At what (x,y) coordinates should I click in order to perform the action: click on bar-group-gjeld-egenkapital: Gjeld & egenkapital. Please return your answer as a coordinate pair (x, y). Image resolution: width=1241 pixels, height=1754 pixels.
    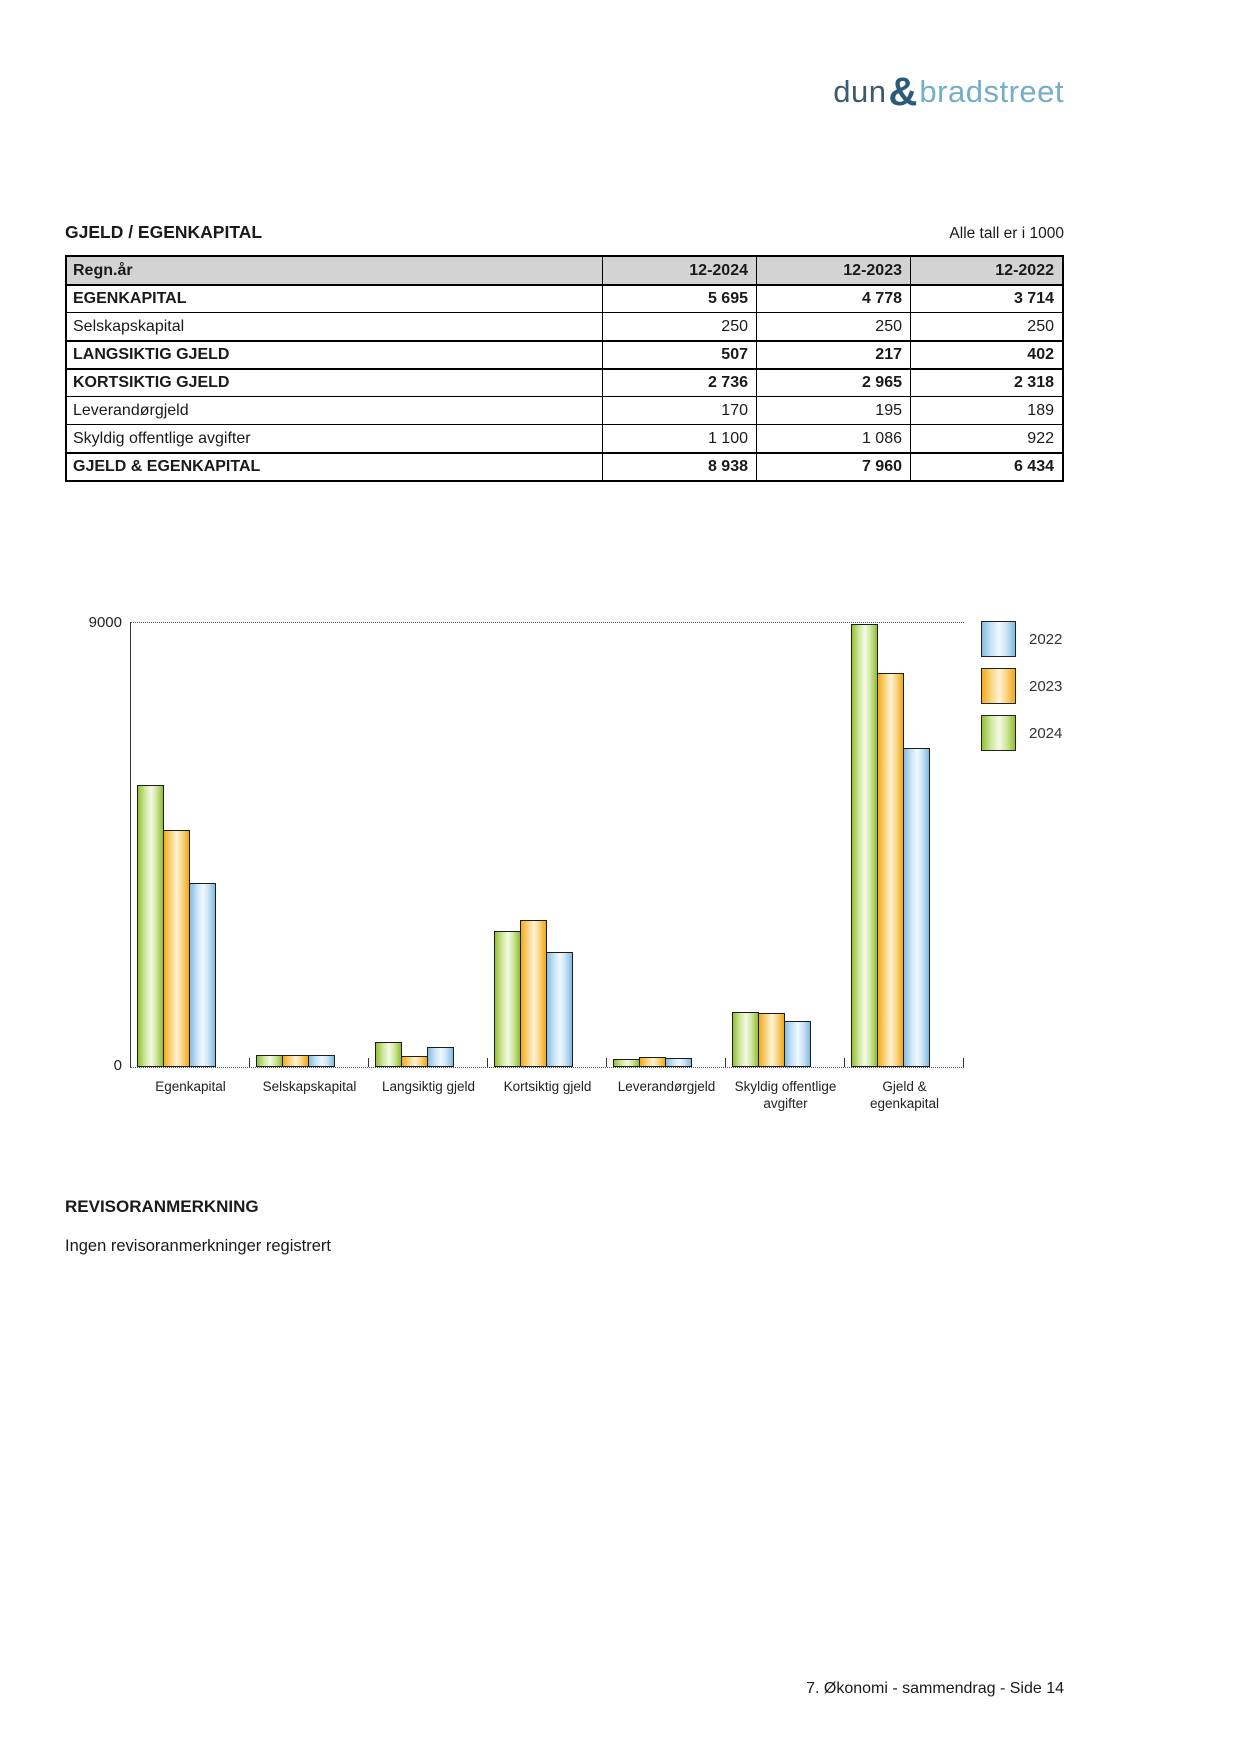
    Looking at the image, I should click on (904, 867).